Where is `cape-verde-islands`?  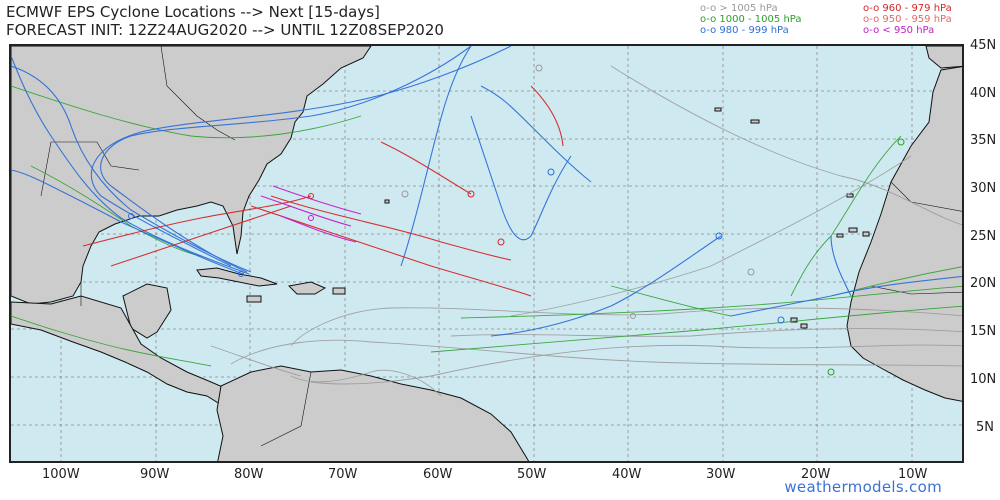
cape-verde-islands is located at coordinates (799, 323).